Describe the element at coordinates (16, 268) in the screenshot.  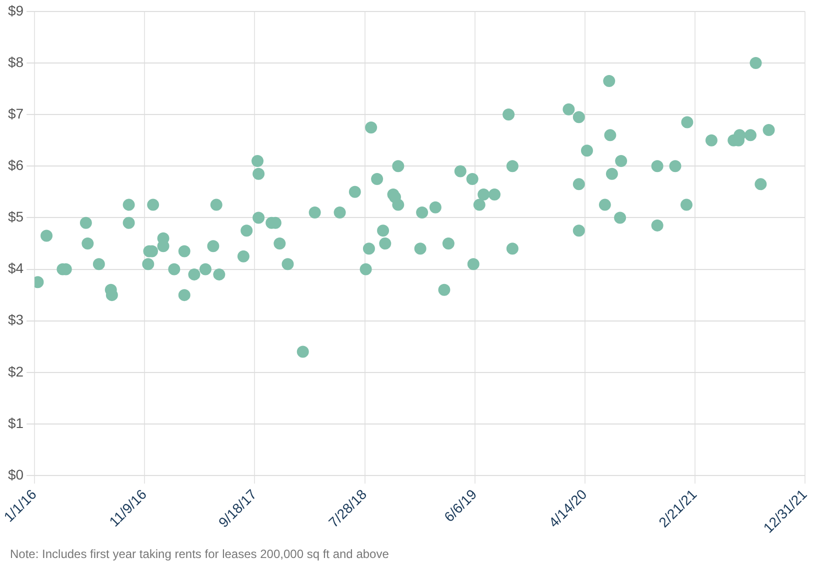
I see `y-tick-label: $4` at that location.